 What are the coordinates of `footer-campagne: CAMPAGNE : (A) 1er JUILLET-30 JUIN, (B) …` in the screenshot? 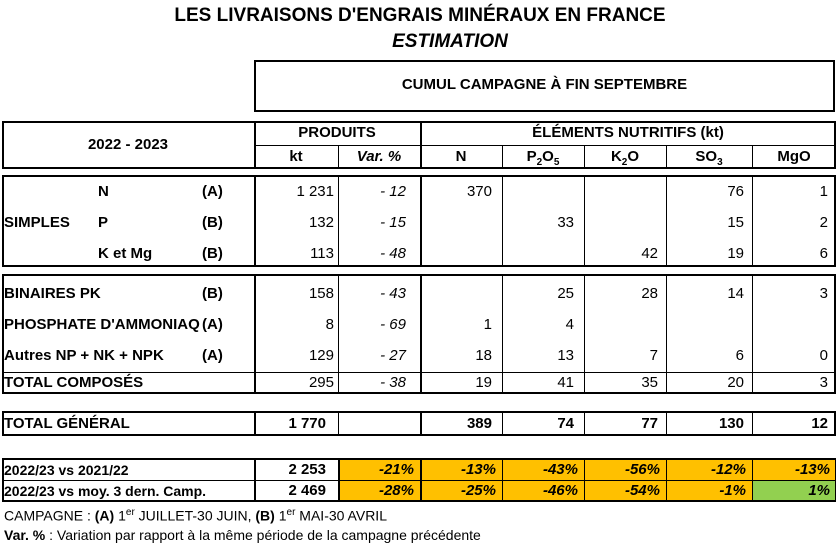 It's located at (195, 515).